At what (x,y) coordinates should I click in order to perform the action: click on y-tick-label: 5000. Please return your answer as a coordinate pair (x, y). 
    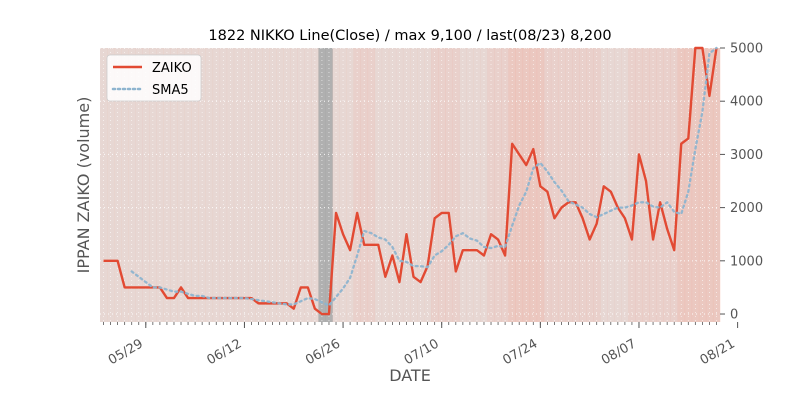
    Looking at the image, I should click on (746, 49).